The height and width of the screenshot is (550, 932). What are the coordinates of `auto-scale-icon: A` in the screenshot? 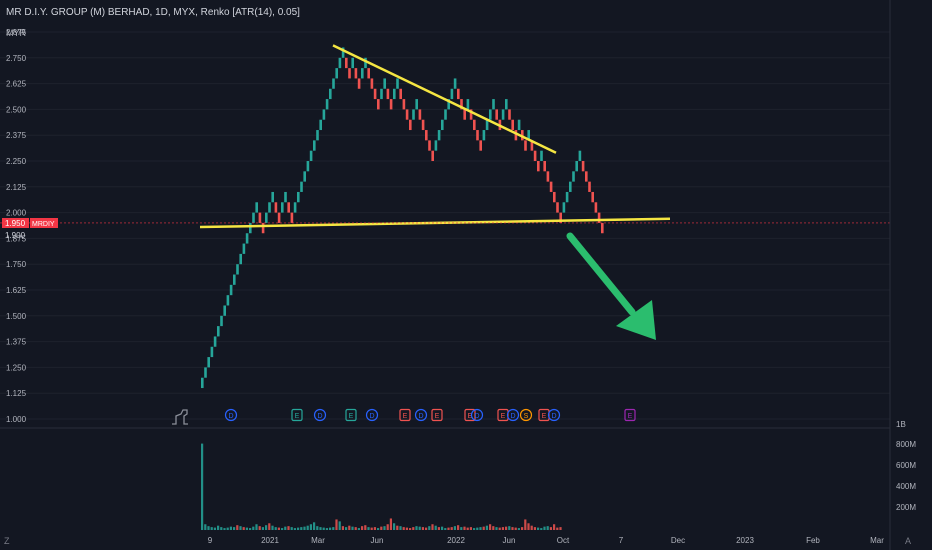 It's located at (908, 541).